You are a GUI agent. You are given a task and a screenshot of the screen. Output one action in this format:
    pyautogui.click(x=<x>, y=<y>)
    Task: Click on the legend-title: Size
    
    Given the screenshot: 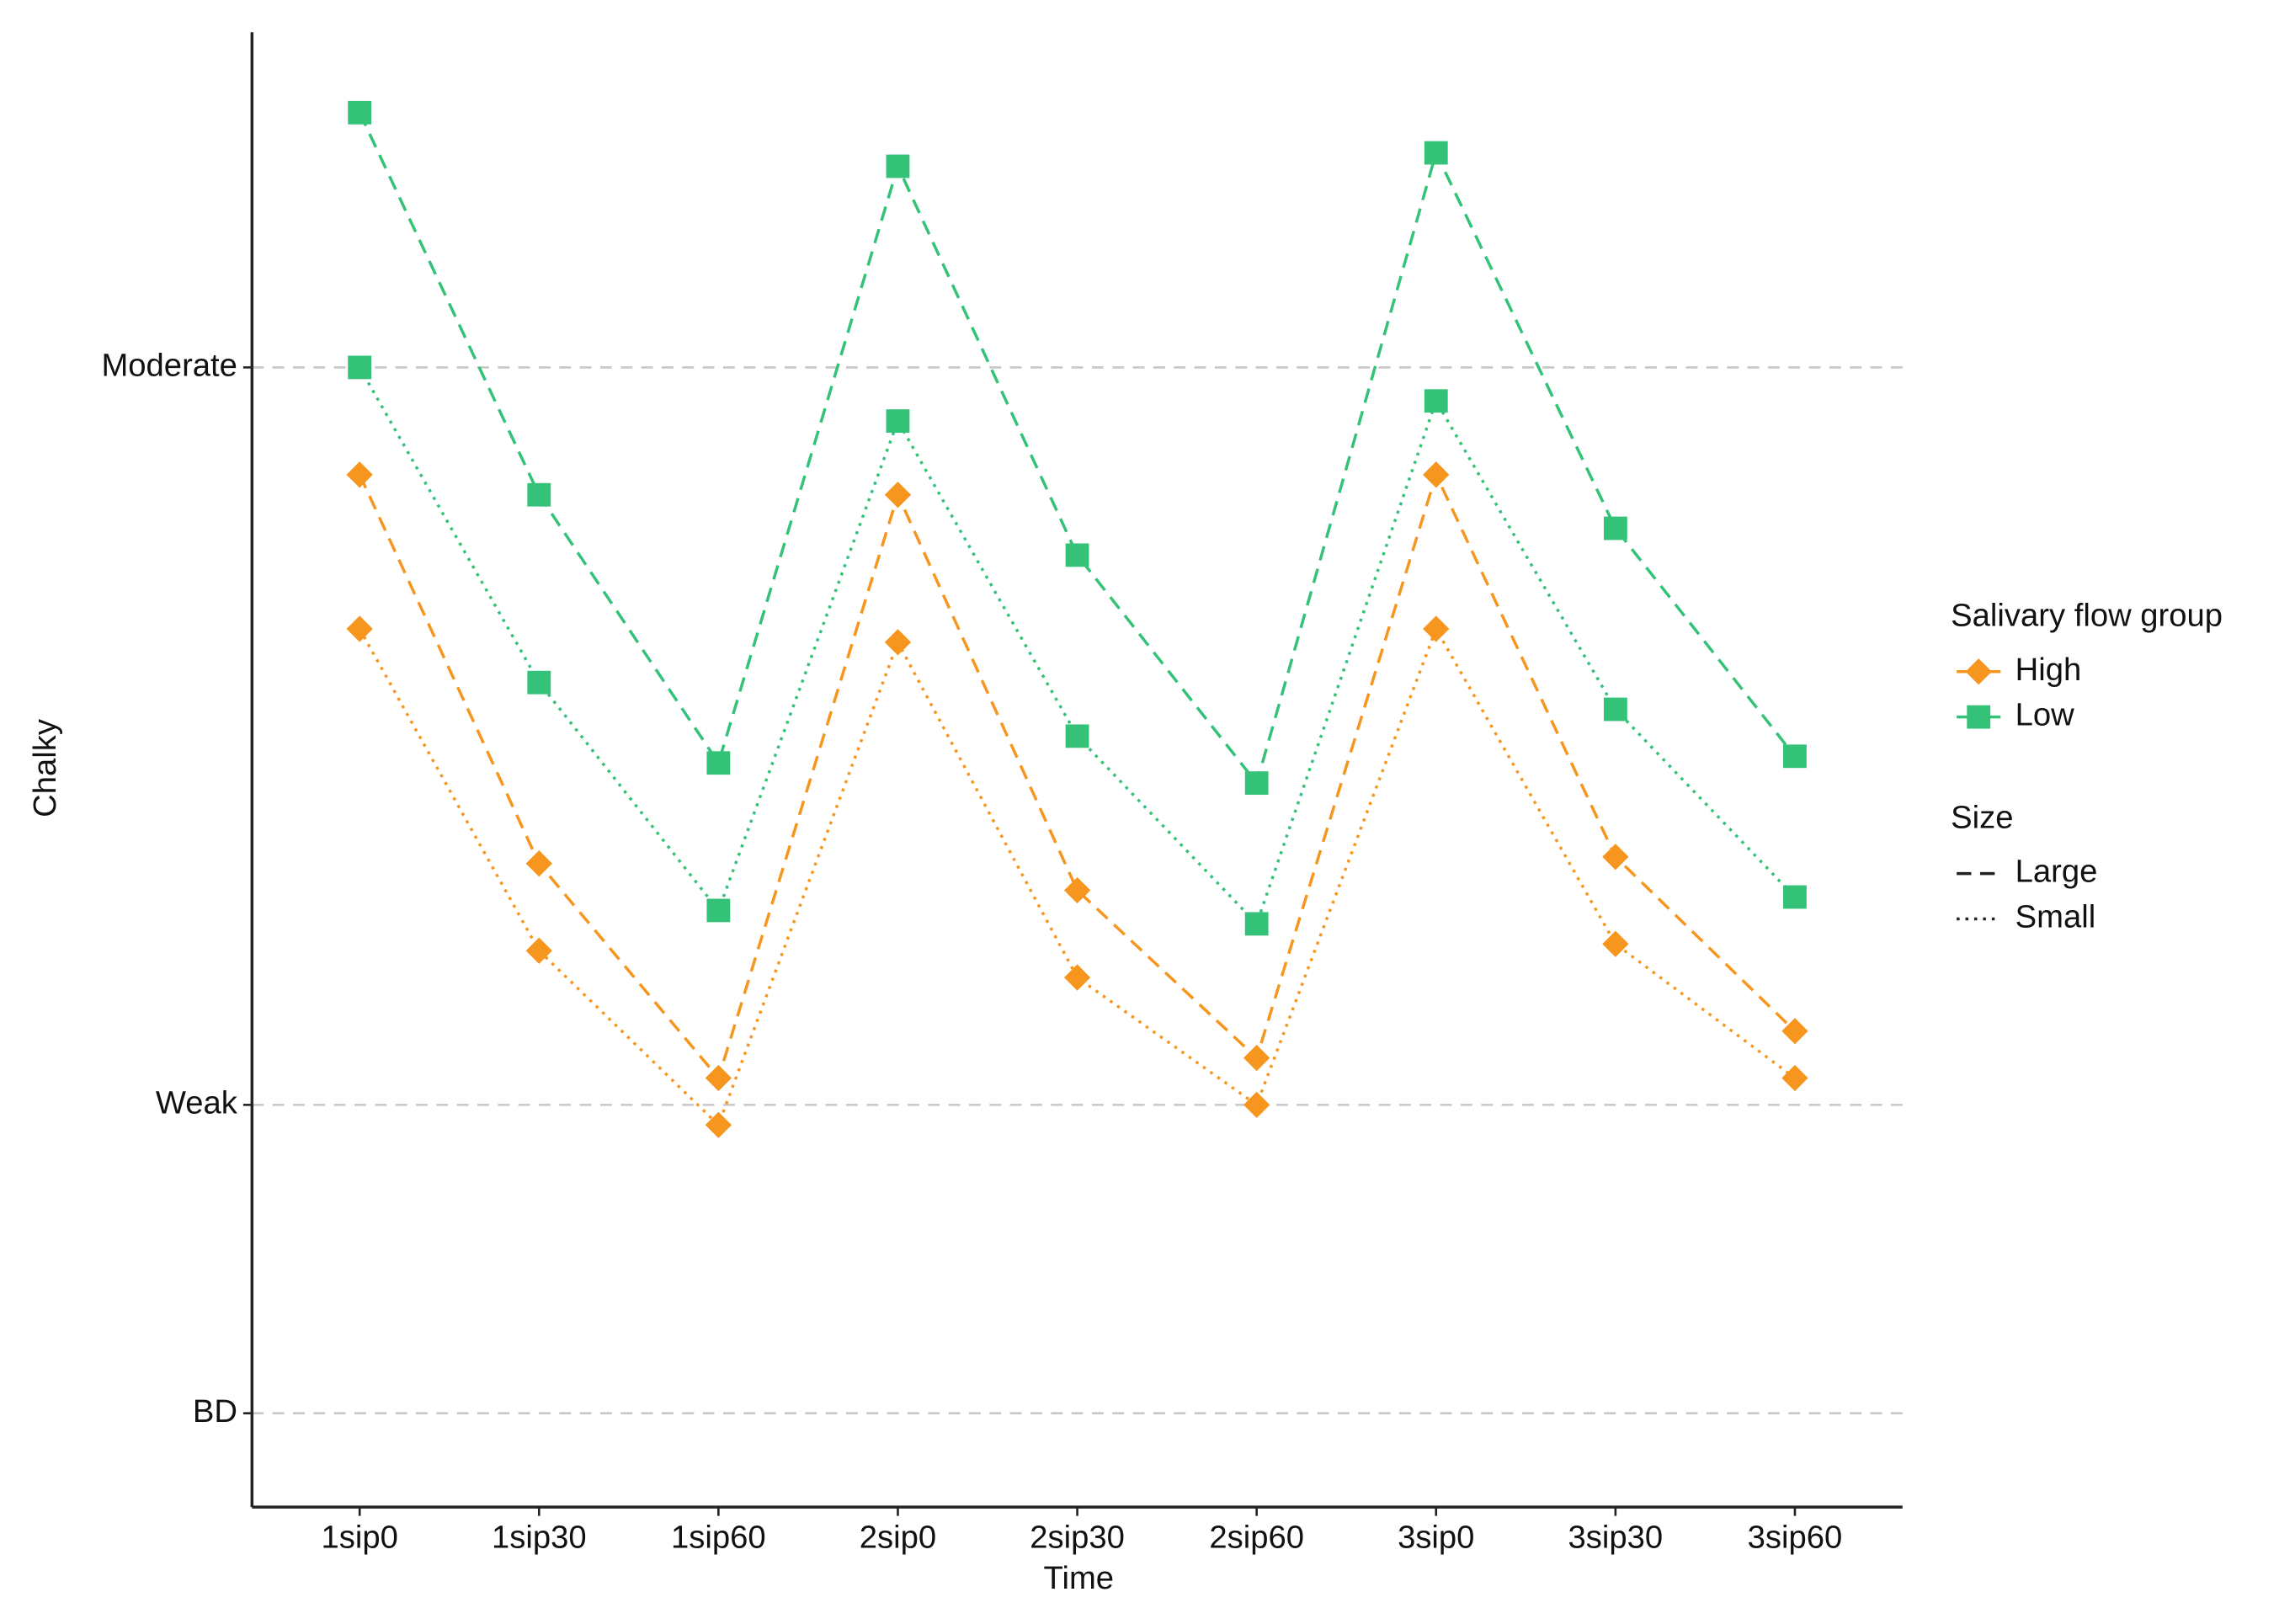 What is the action you would take?
    pyautogui.click(x=1982, y=817)
    